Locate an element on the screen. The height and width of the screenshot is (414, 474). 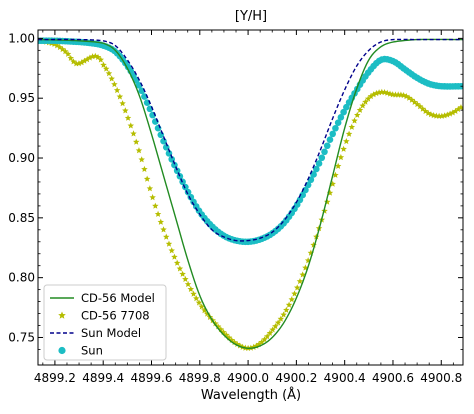
x-tick-label: 4900.0 is located at coordinates (248, 378).